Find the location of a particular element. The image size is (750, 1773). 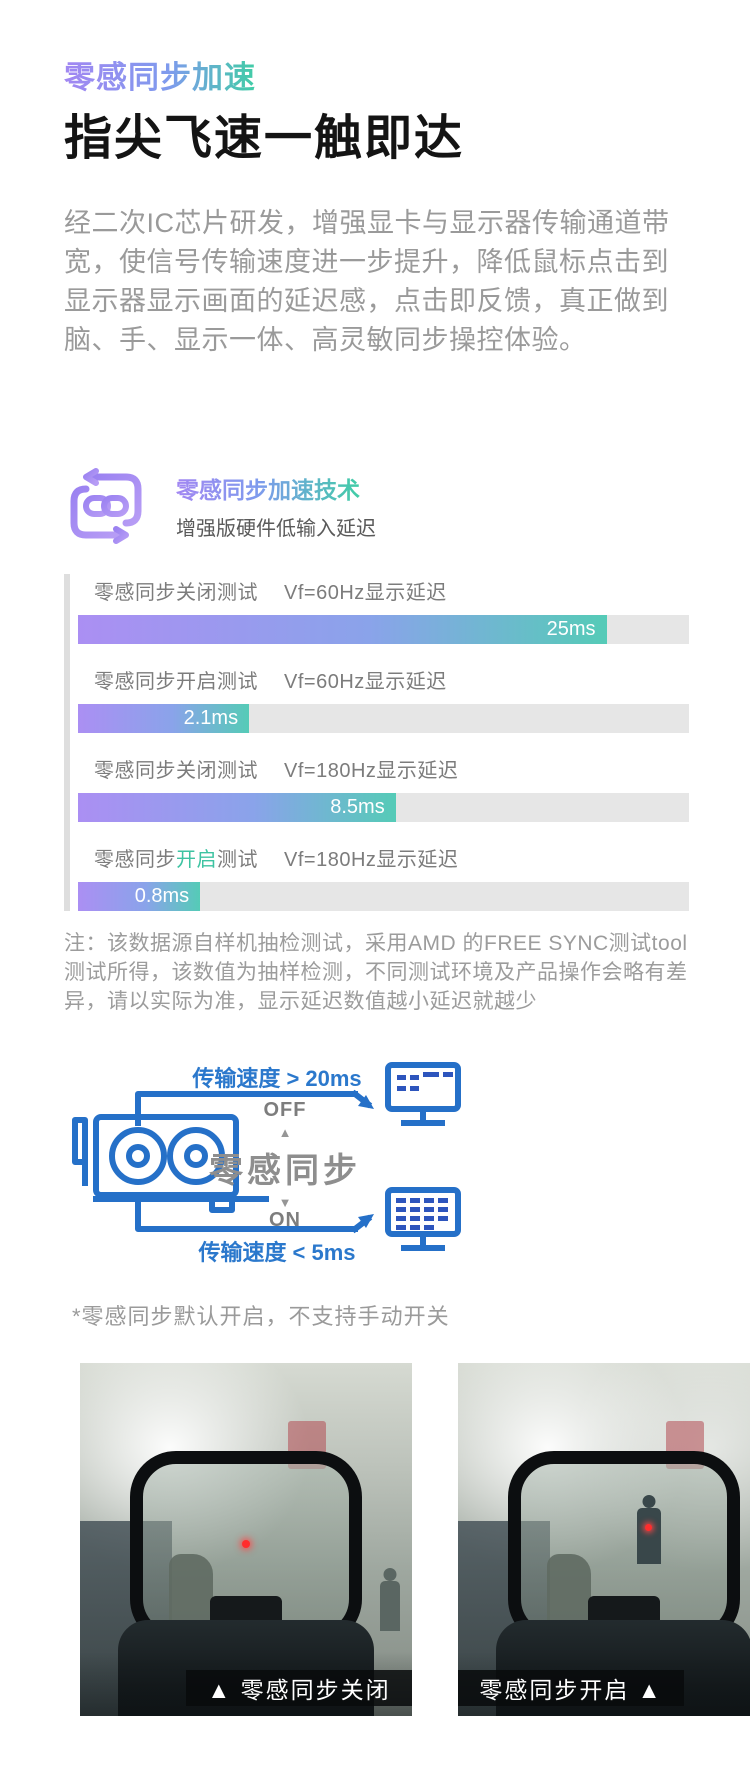

off-label: OFF is located at coordinates (285, 1110).